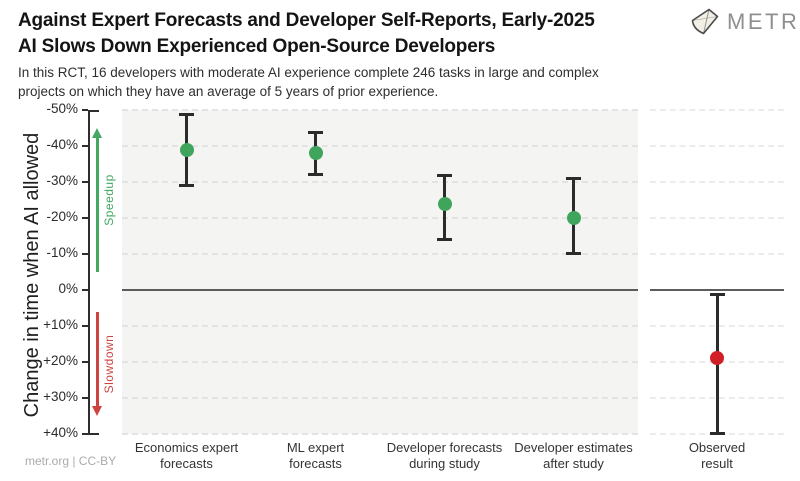 The height and width of the screenshot is (481, 800). I want to click on y-axis-spine-cap-bottom, so click(93, 434).